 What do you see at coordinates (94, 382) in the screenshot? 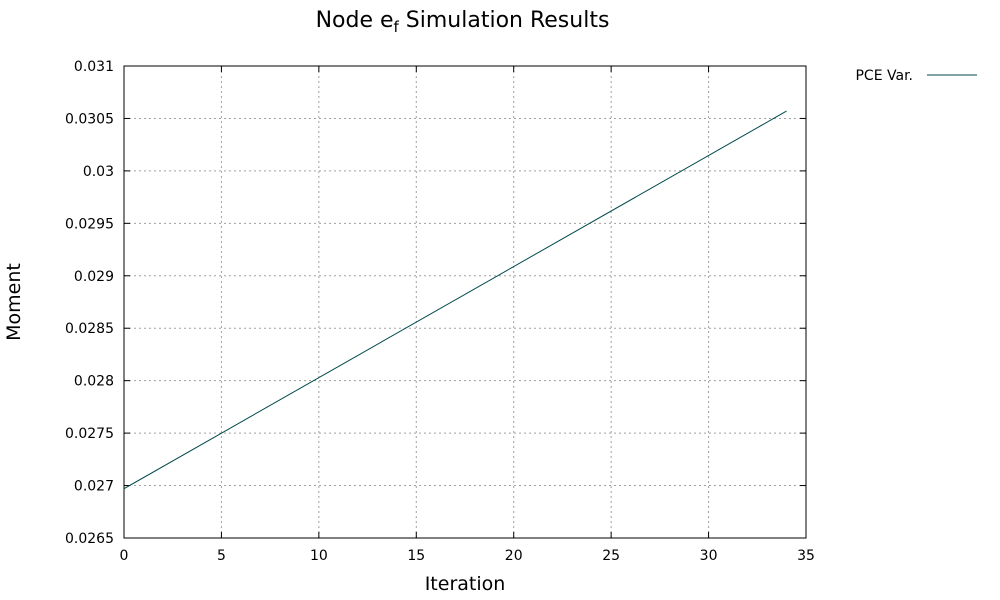
I see `y-tick-label: 0.028` at bounding box center [94, 382].